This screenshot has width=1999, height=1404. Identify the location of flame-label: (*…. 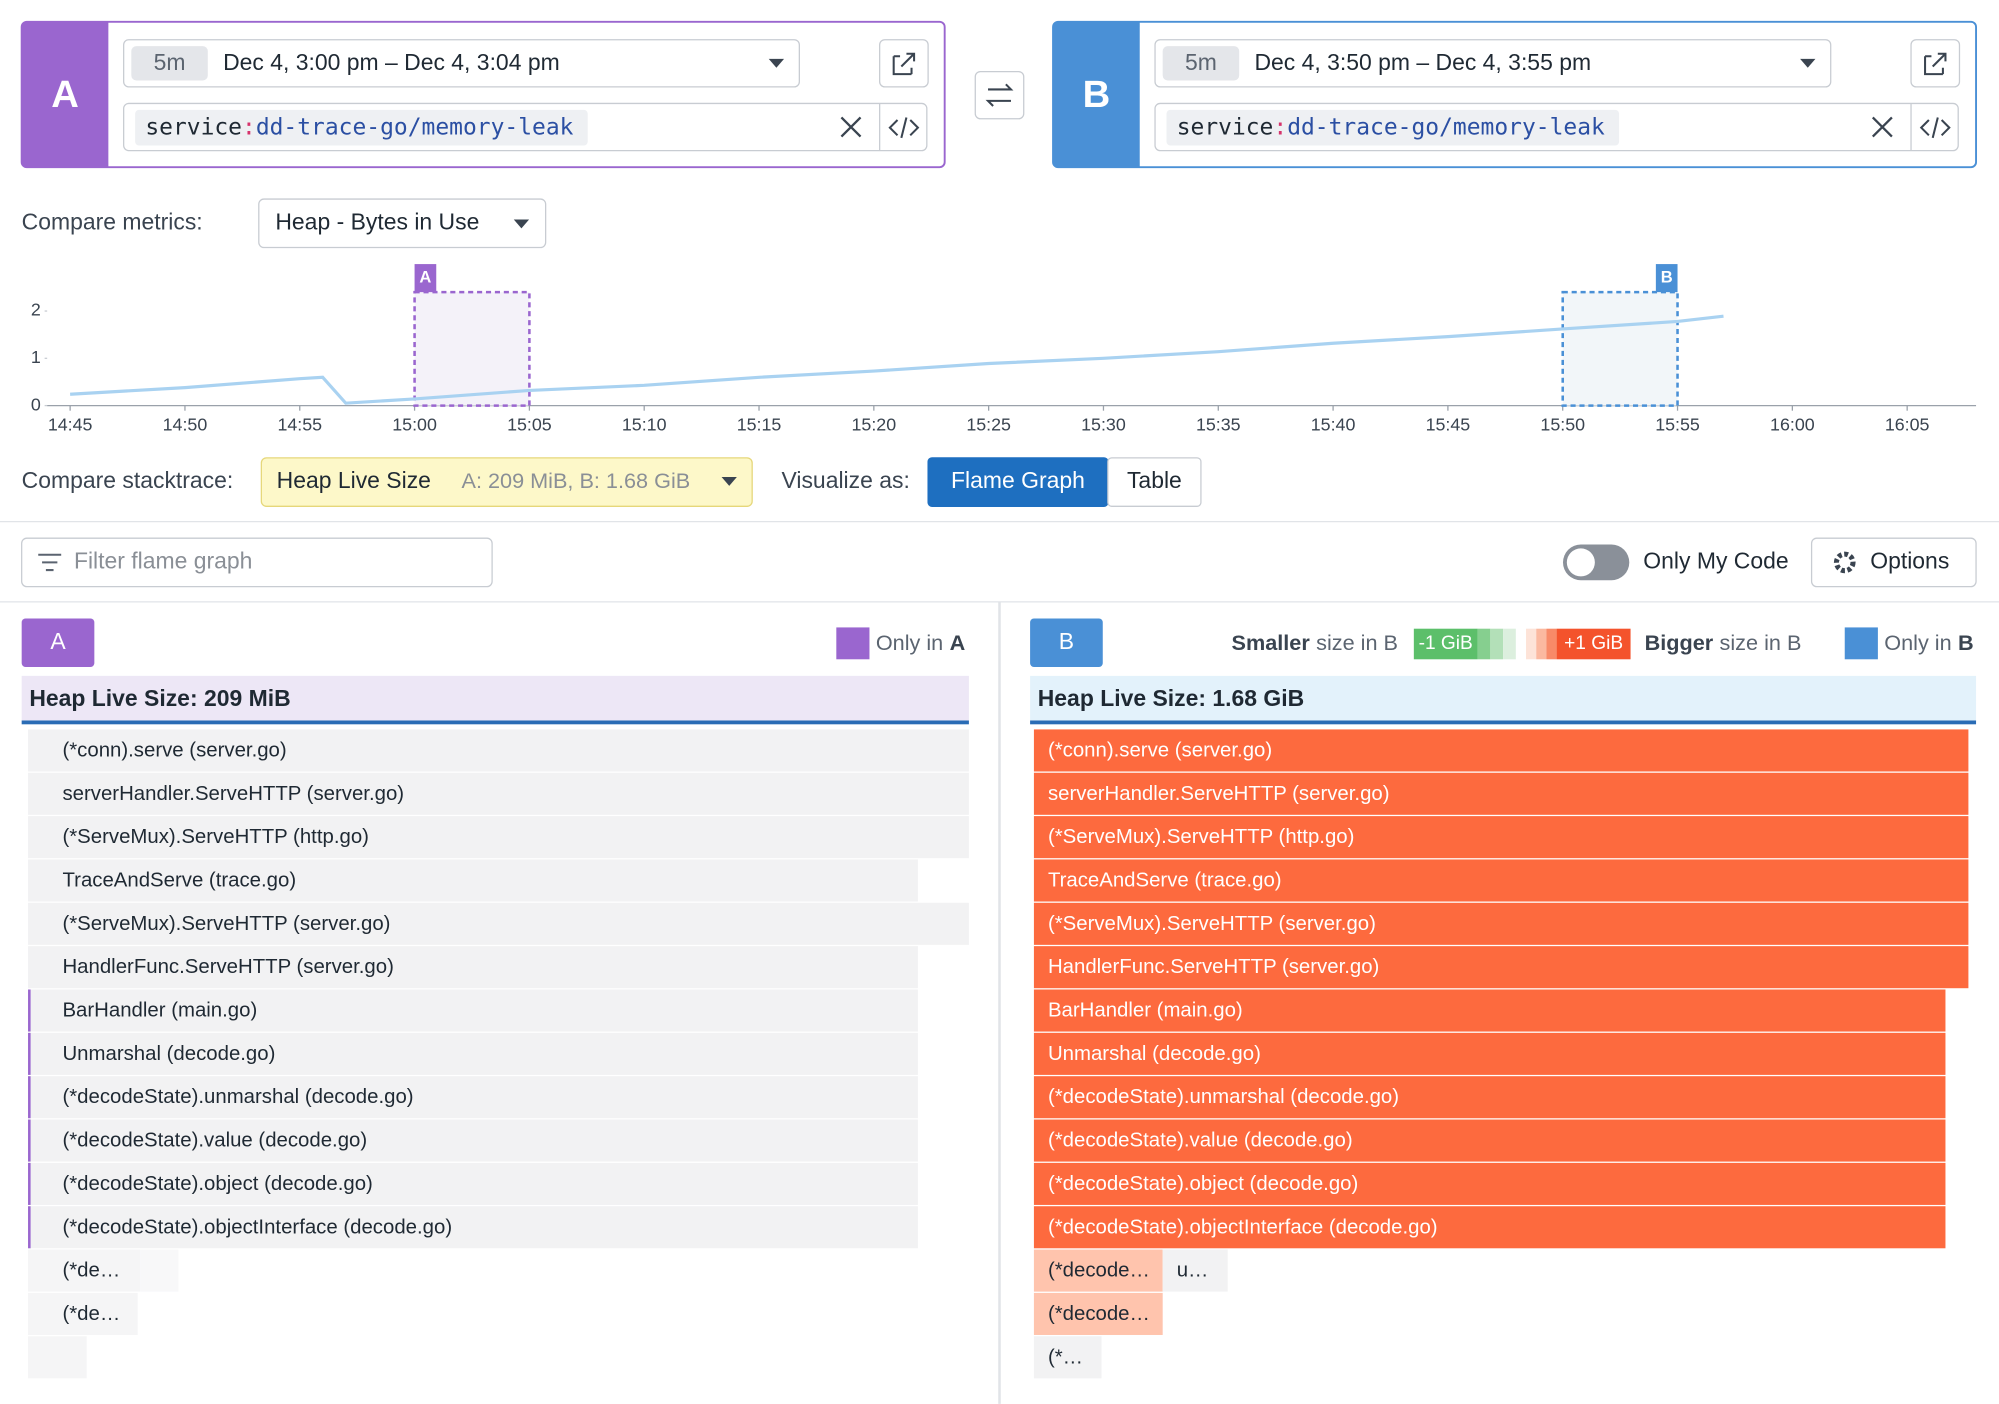
(1065, 1357).